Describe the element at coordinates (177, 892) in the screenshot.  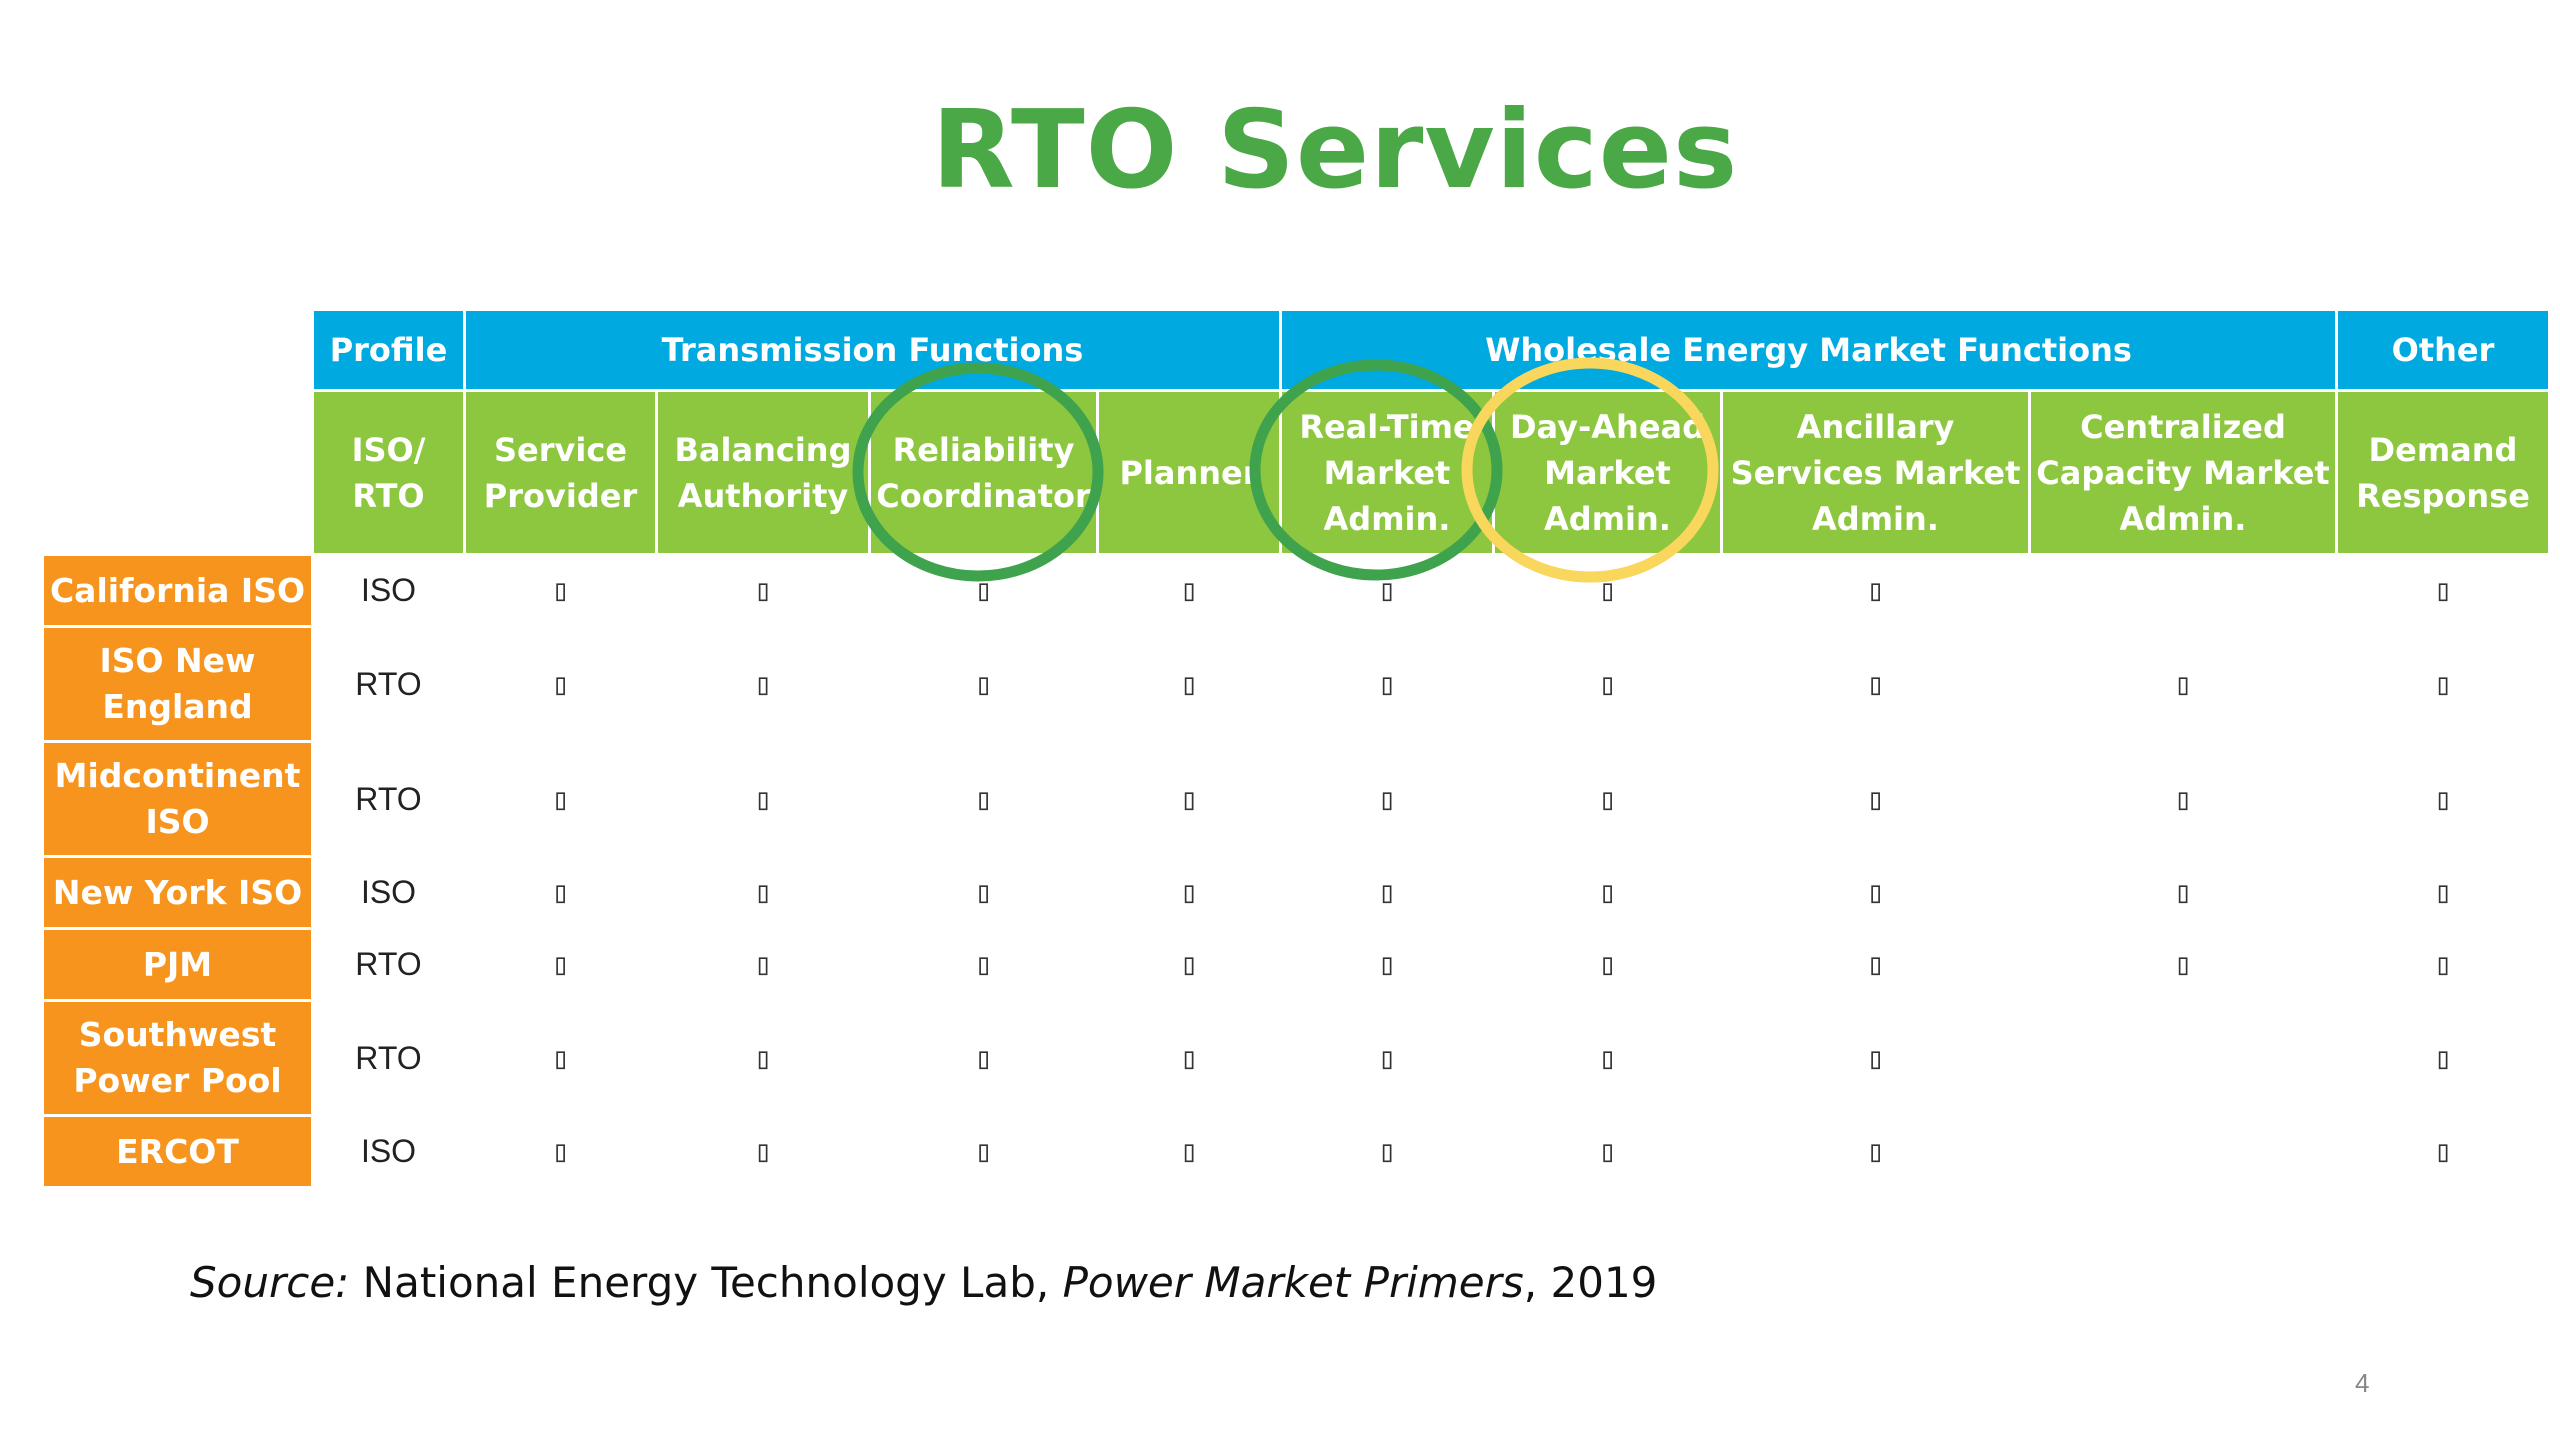
I see `row-header: New York ISO` at that location.